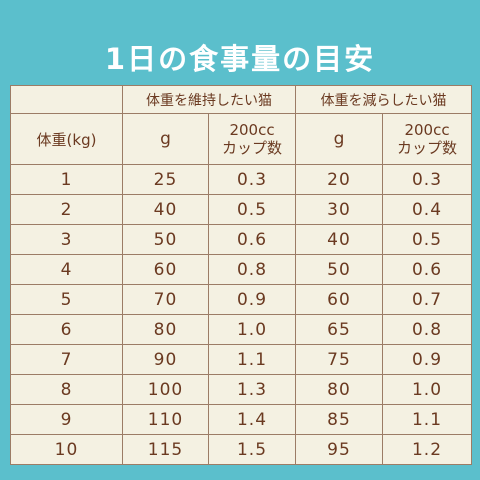  I want to click on maintain-grams-cell: 80, so click(165, 329).